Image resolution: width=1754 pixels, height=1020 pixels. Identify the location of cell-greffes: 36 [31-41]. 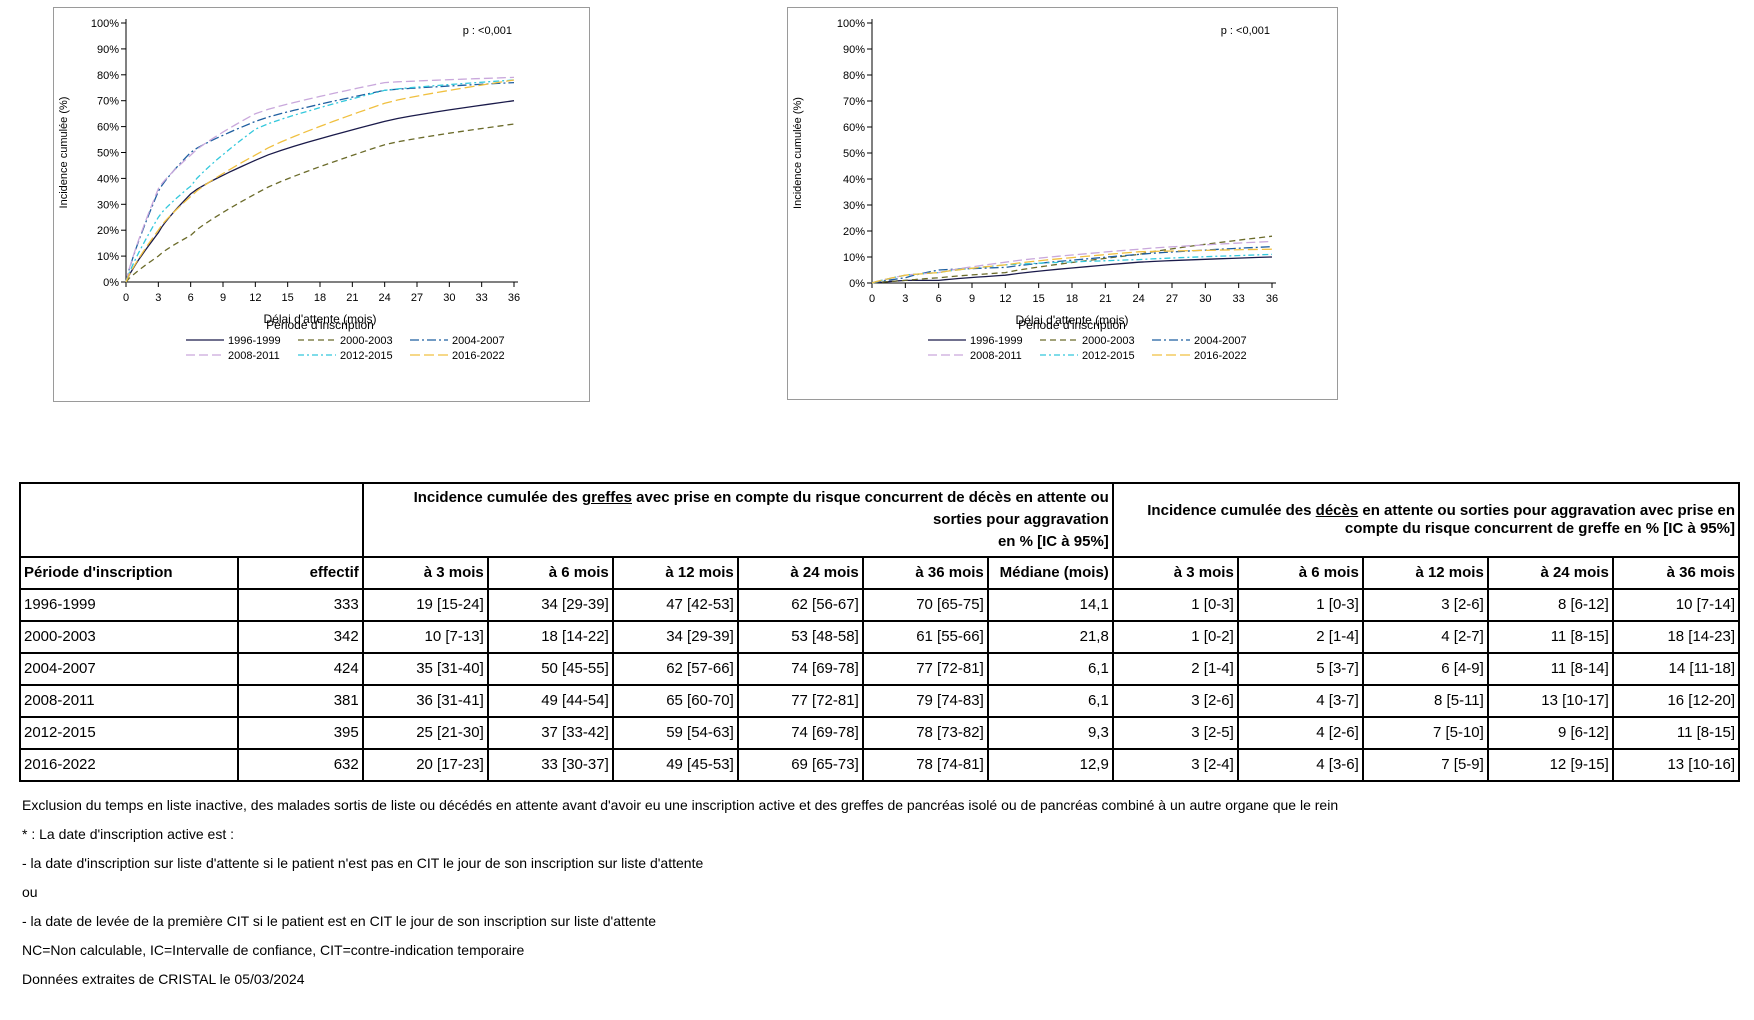
(425, 701).